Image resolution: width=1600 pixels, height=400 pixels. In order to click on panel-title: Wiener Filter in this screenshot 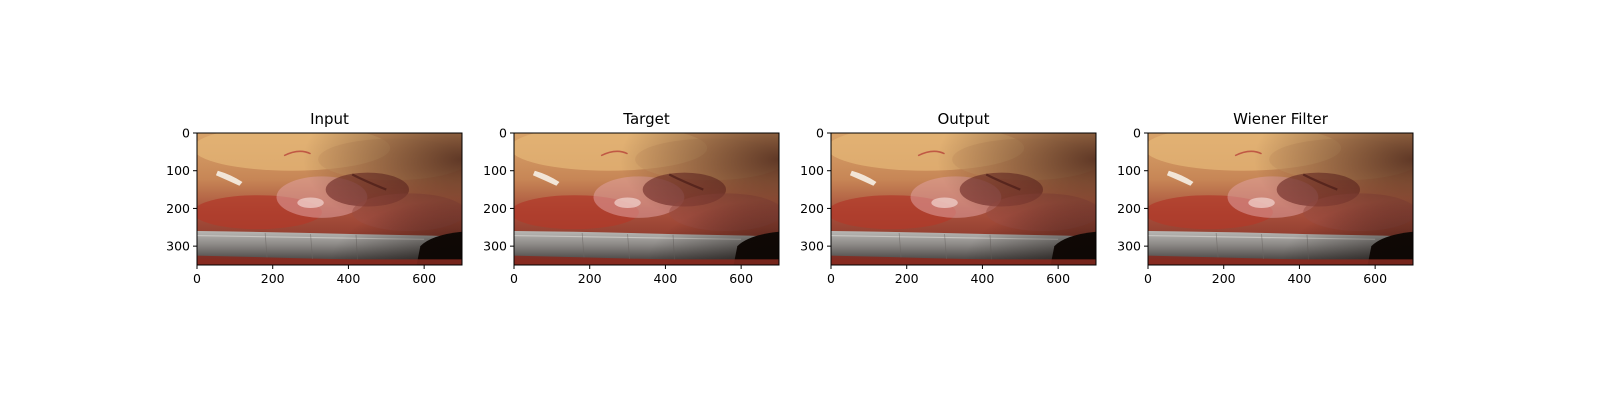, I will do `click(1281, 119)`.